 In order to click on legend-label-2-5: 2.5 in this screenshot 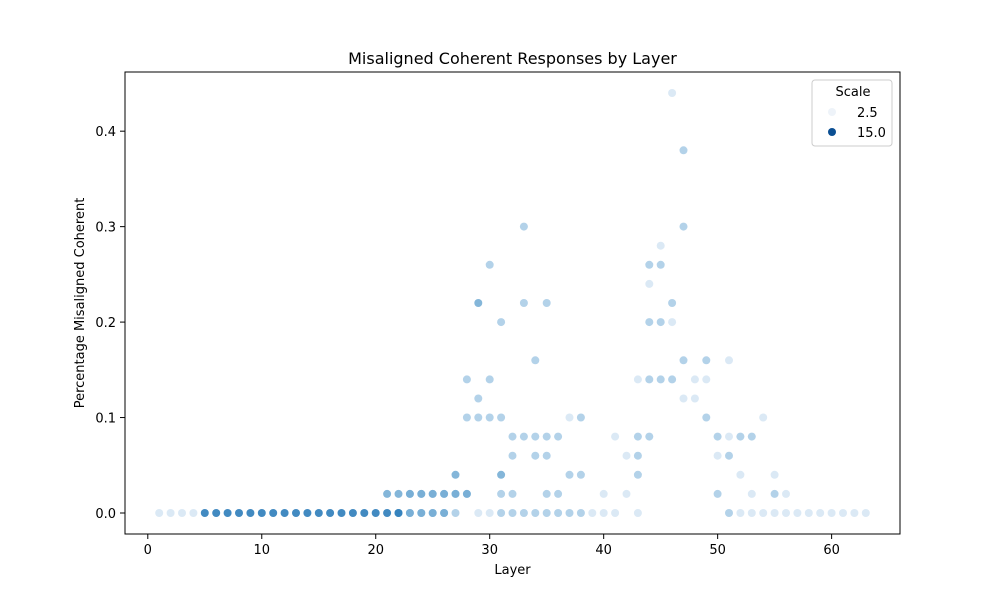, I will do `click(867, 113)`.